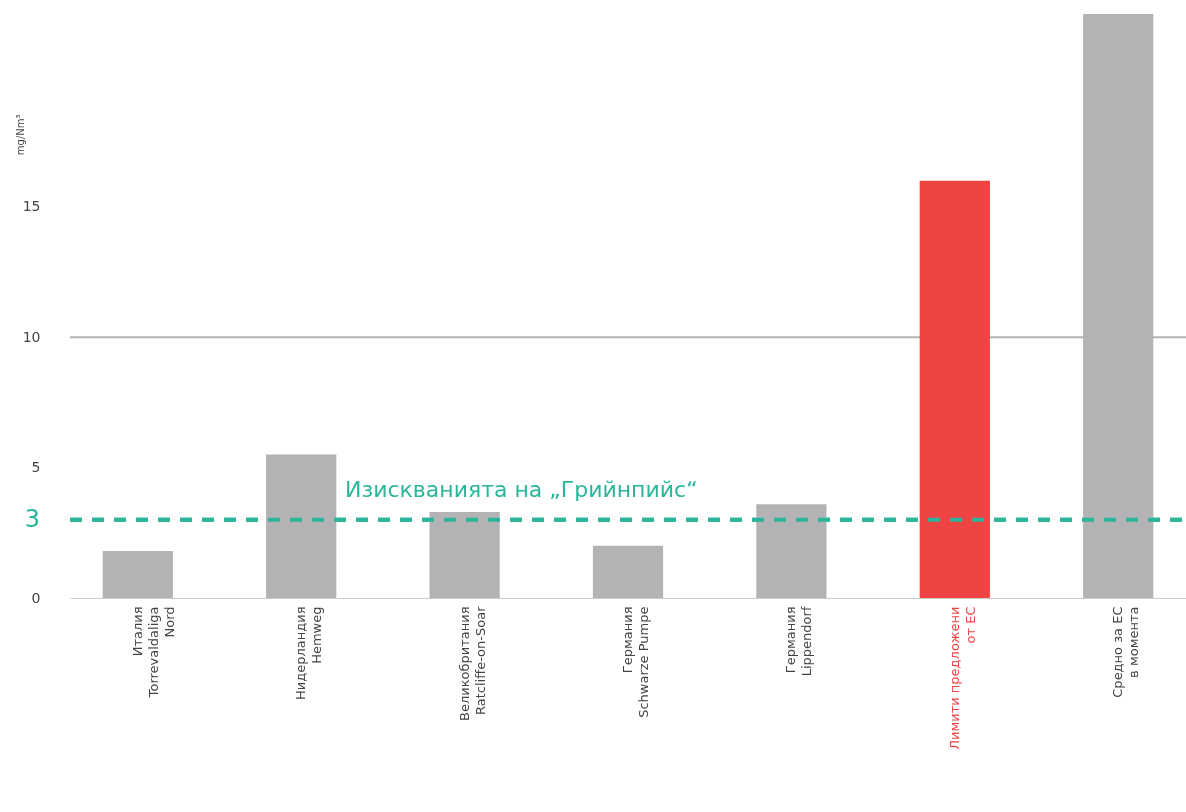 The height and width of the screenshot is (812, 1186). Describe the element at coordinates (309, 653) in the screenshot. I see `x-tick-label: Нидерландия Hemweg` at that location.